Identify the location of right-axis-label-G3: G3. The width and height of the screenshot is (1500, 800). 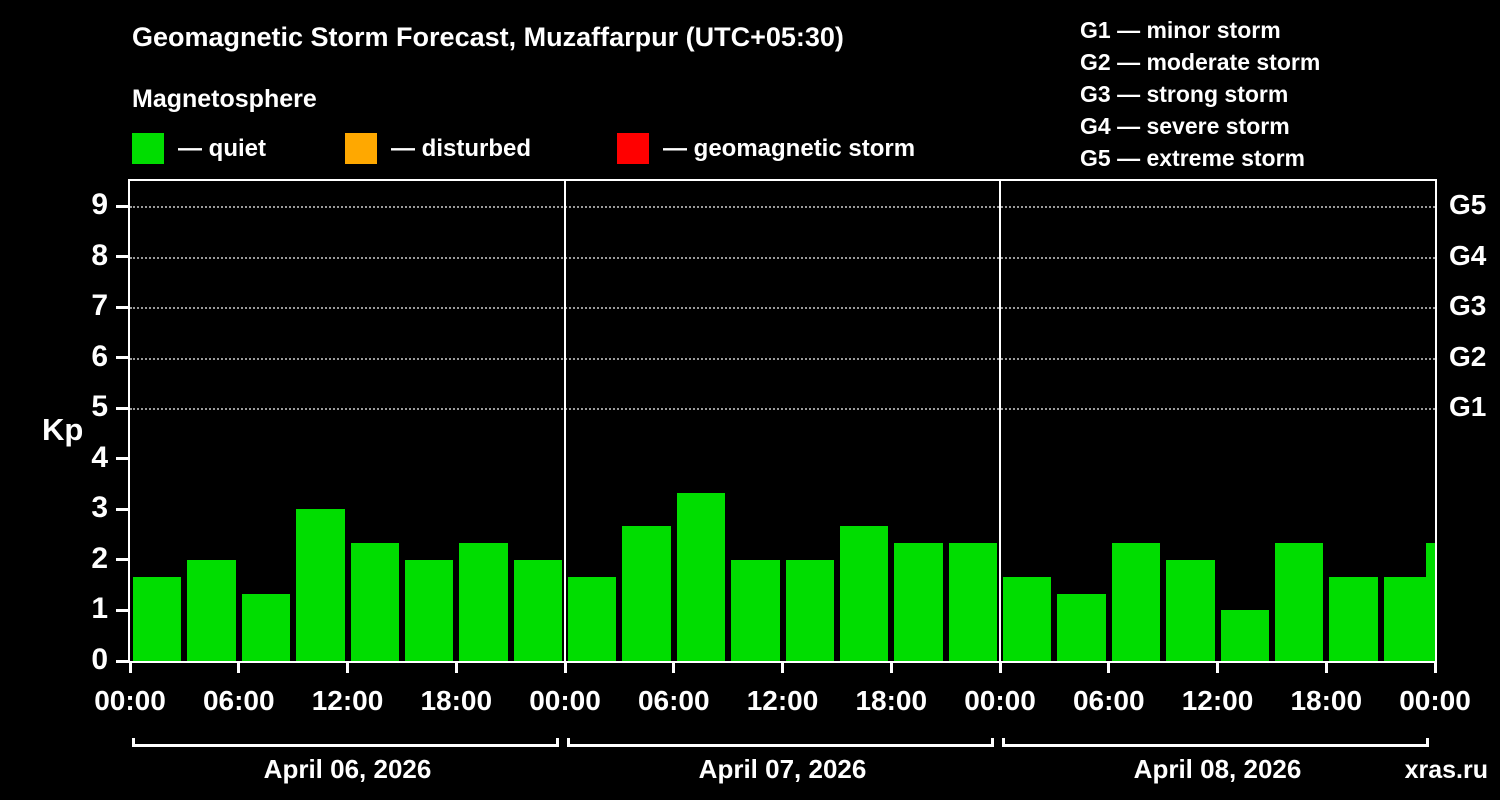
(1468, 306).